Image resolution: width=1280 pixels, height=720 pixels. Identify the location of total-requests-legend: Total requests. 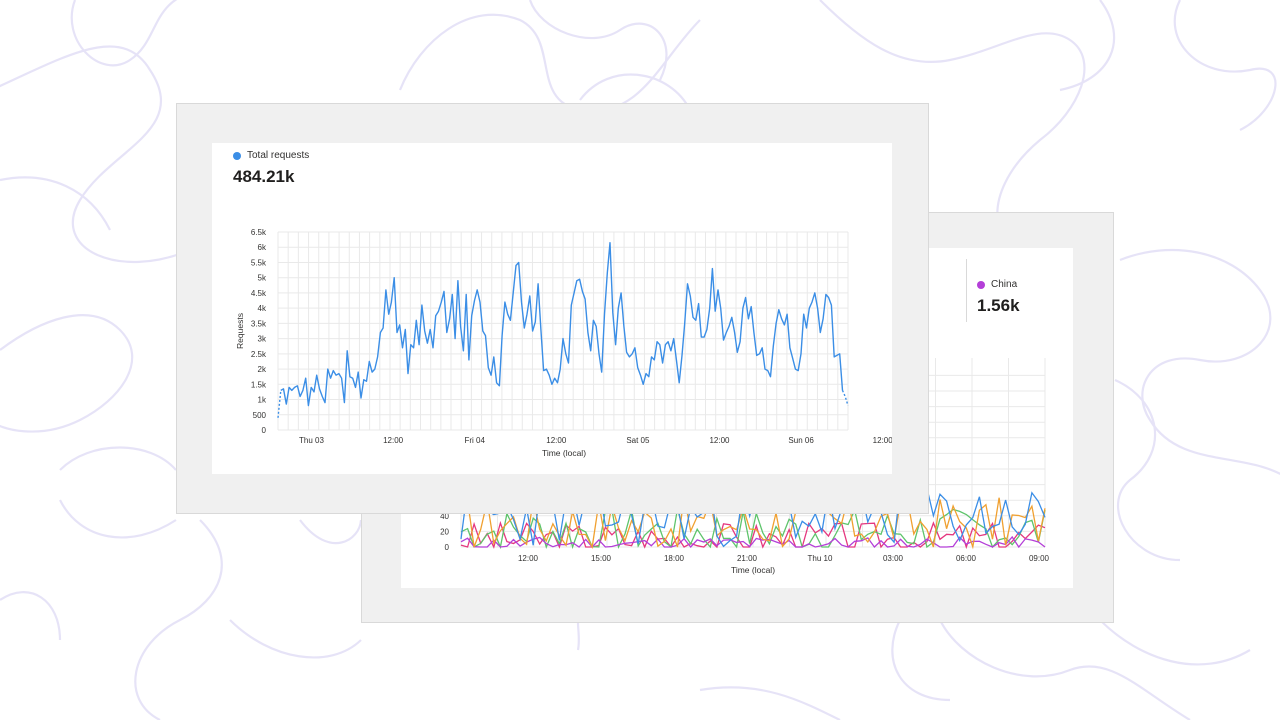
(271, 155).